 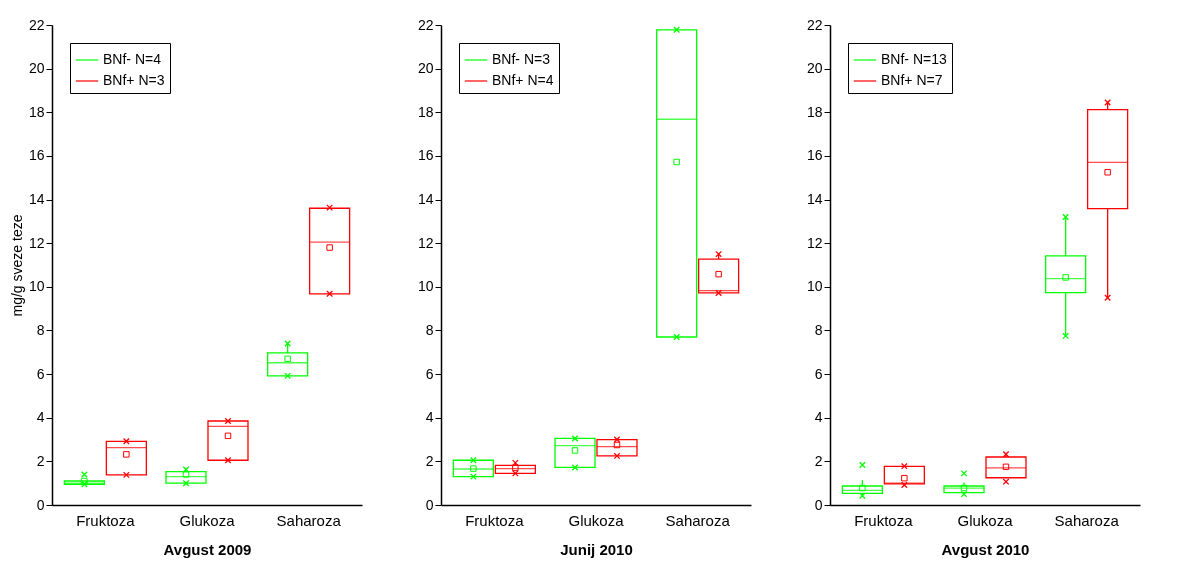 What do you see at coordinates (596, 549) in the screenshot?
I see `x-axis-title: Junij 2010` at bounding box center [596, 549].